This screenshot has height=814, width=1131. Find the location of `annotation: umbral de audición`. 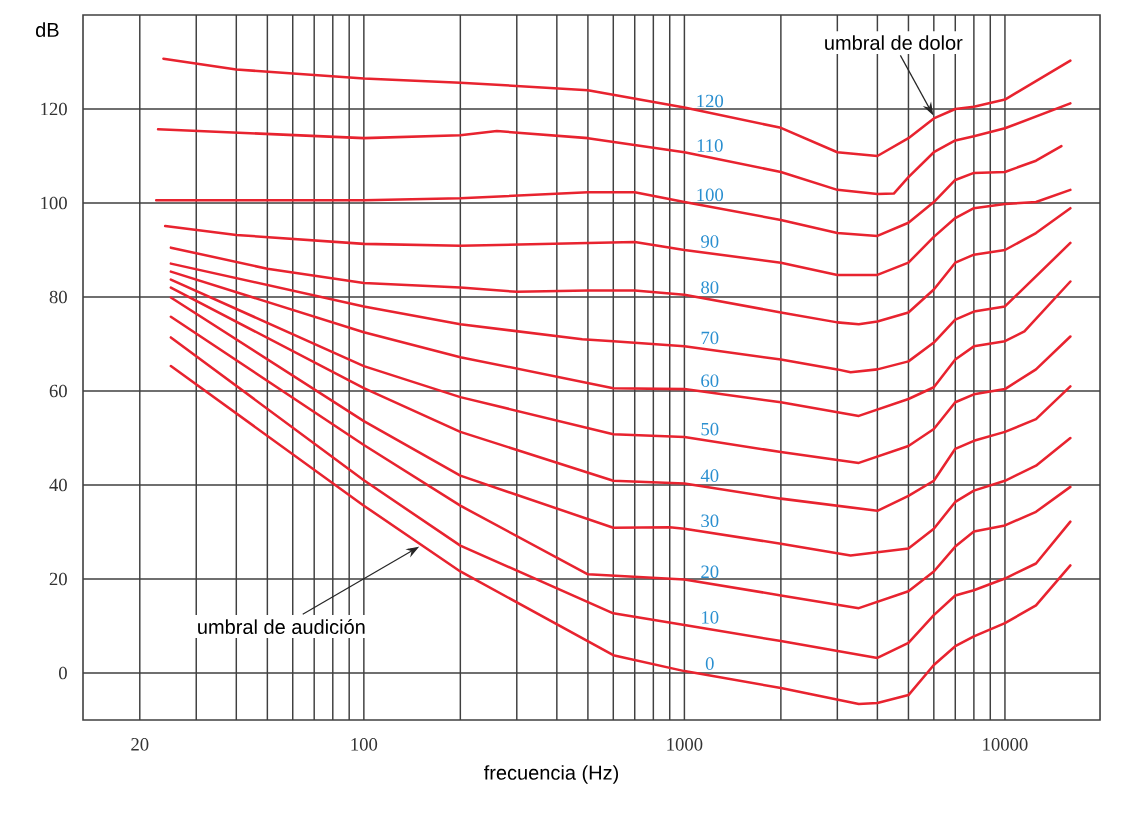

annotation: umbral de audición is located at coordinates (281, 627).